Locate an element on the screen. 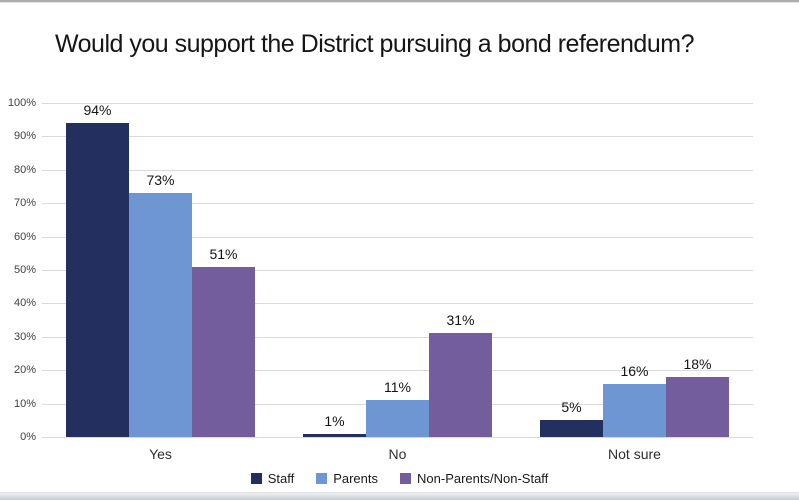 This screenshot has height=500, width=799. y-tick-label: 10% is located at coordinates (24, 403).